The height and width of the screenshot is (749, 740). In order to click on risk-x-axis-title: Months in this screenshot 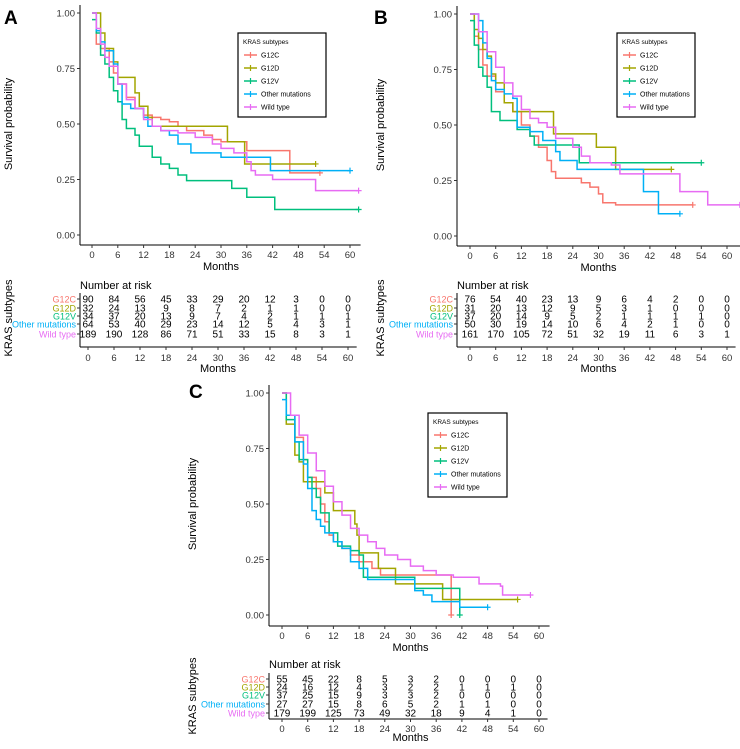, I will do `click(218, 369)`.